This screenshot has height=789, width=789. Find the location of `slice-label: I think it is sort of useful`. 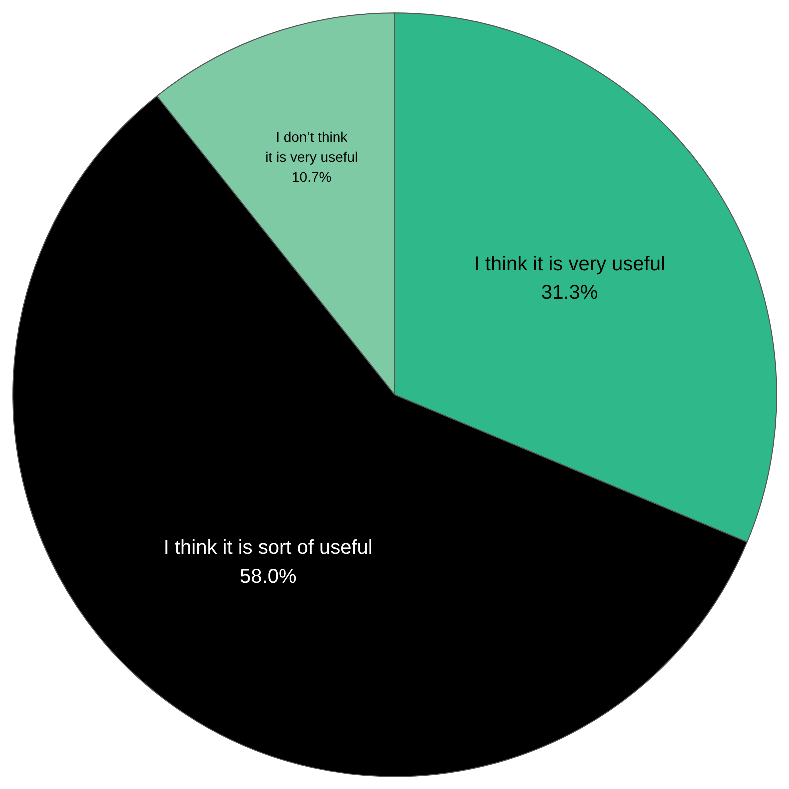

slice-label: I think it is sort of useful is located at coordinates (268, 548).